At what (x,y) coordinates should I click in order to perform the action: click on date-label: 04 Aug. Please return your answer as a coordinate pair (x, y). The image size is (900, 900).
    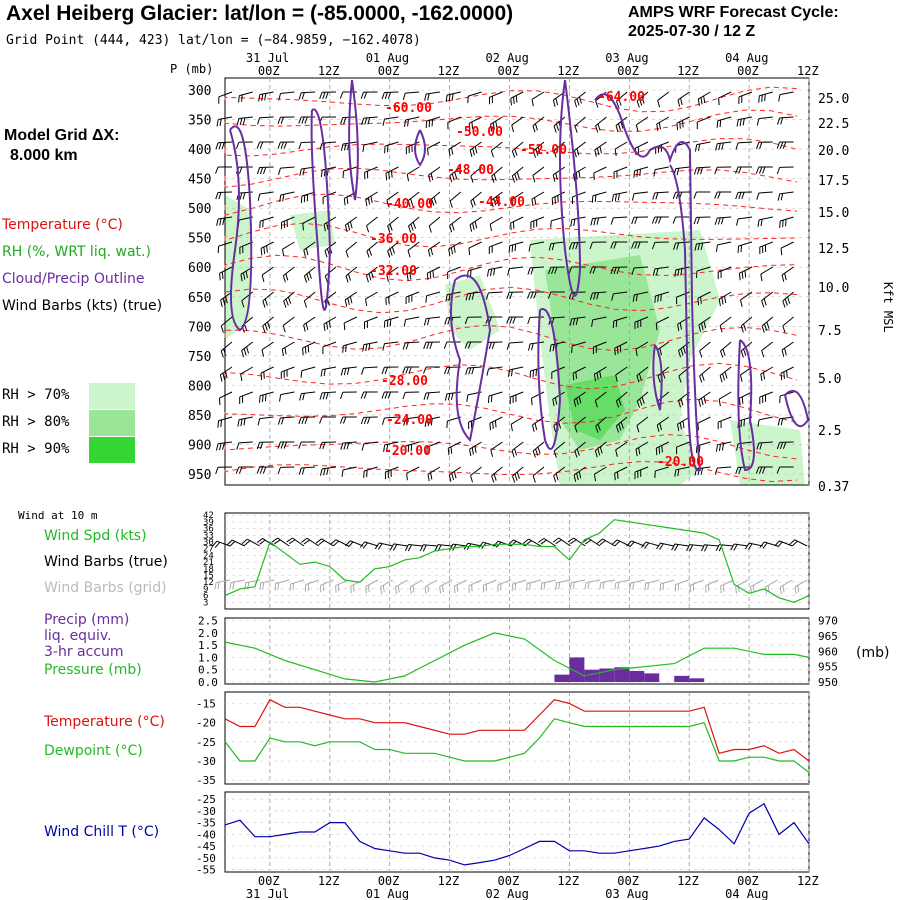
    Looking at the image, I should click on (746, 58).